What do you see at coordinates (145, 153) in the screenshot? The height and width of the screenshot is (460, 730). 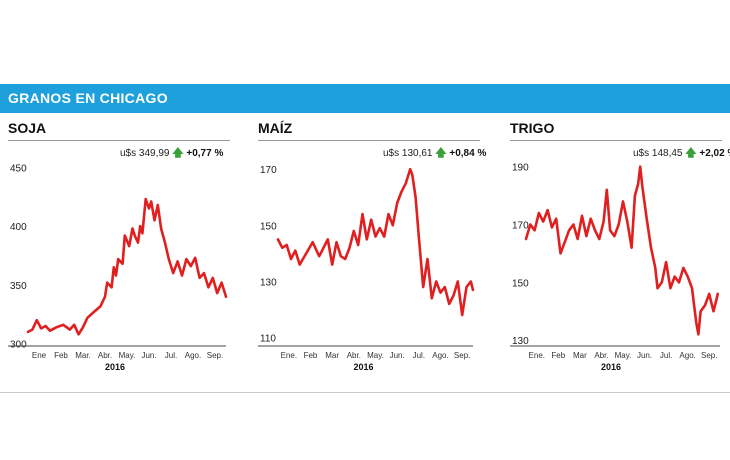 I see `price-value: u$s 349,99` at bounding box center [145, 153].